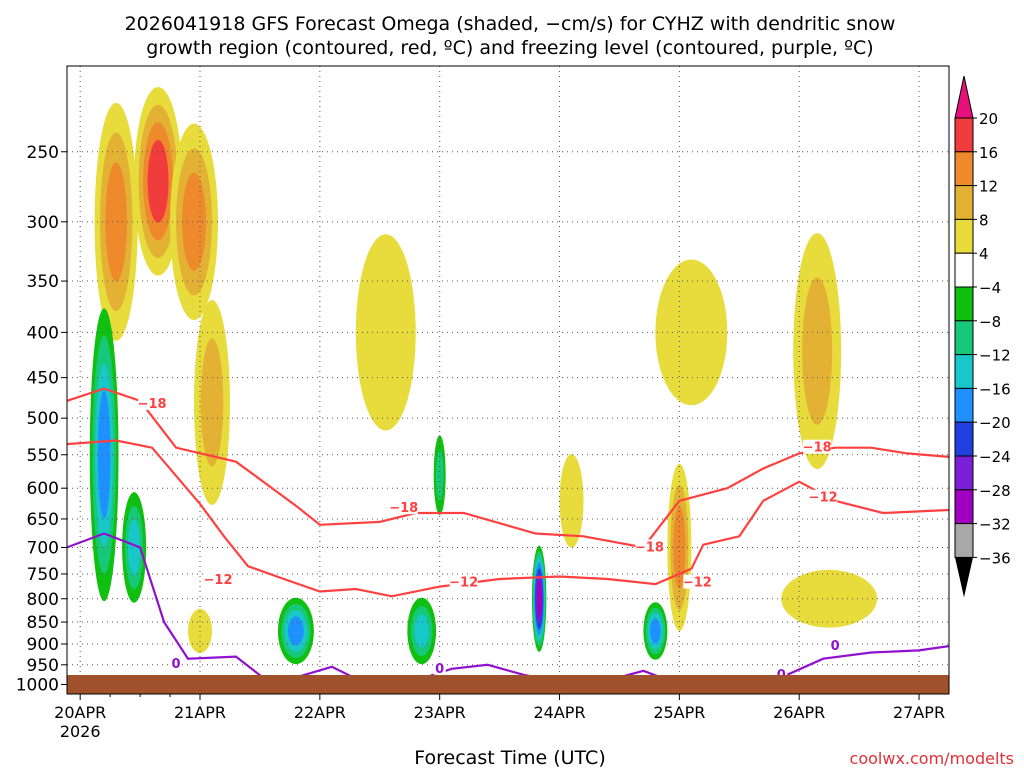 This screenshot has height=768, width=1024. I want to click on y-tick-label: 350, so click(43, 282).